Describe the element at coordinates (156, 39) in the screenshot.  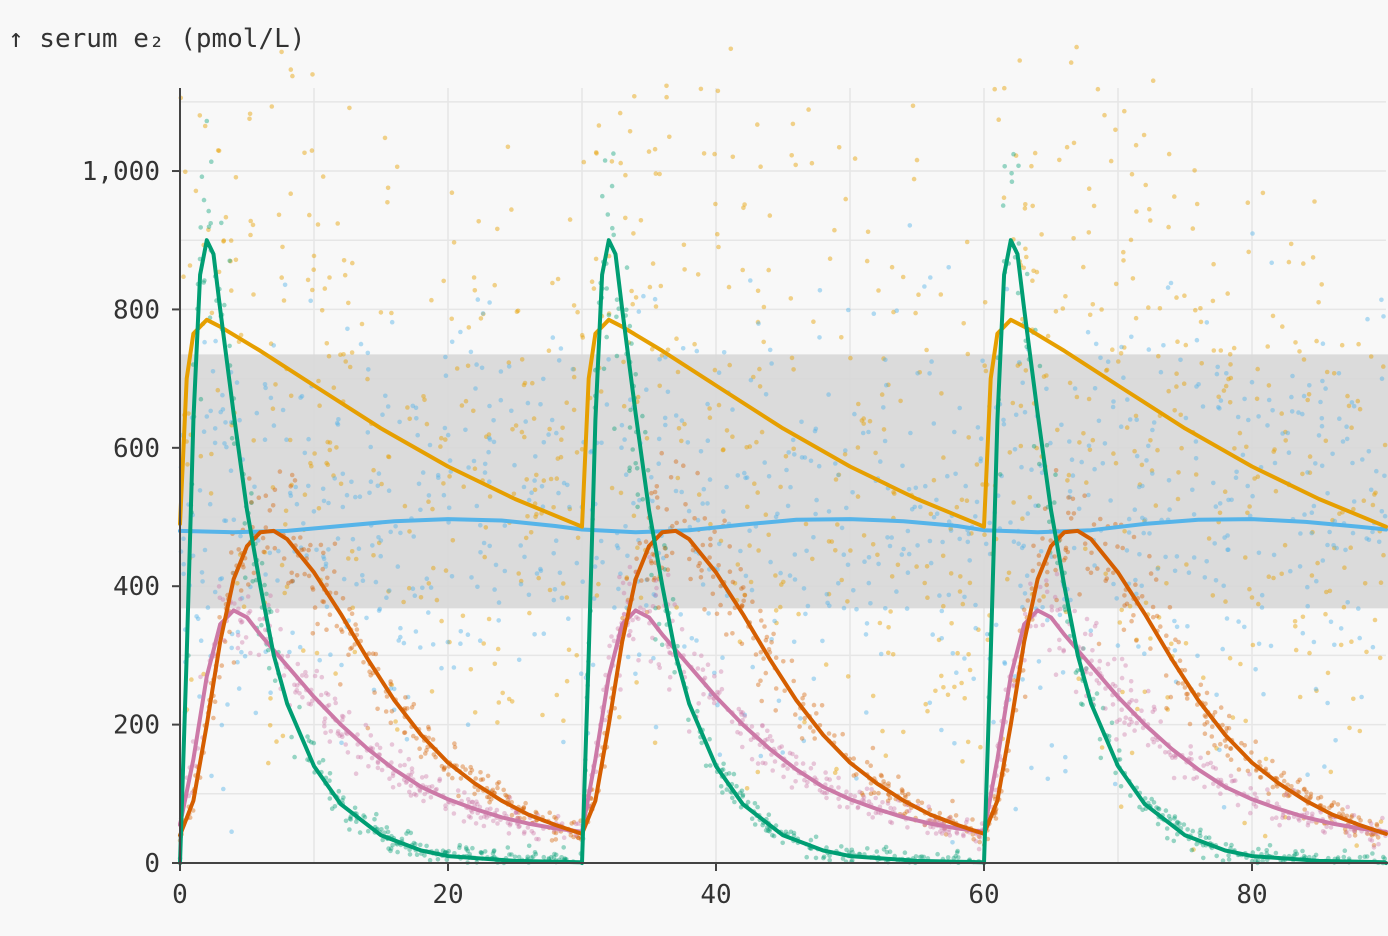
I see `y-axis-title: ↑ serum e₂ (pmol/L)` at that location.